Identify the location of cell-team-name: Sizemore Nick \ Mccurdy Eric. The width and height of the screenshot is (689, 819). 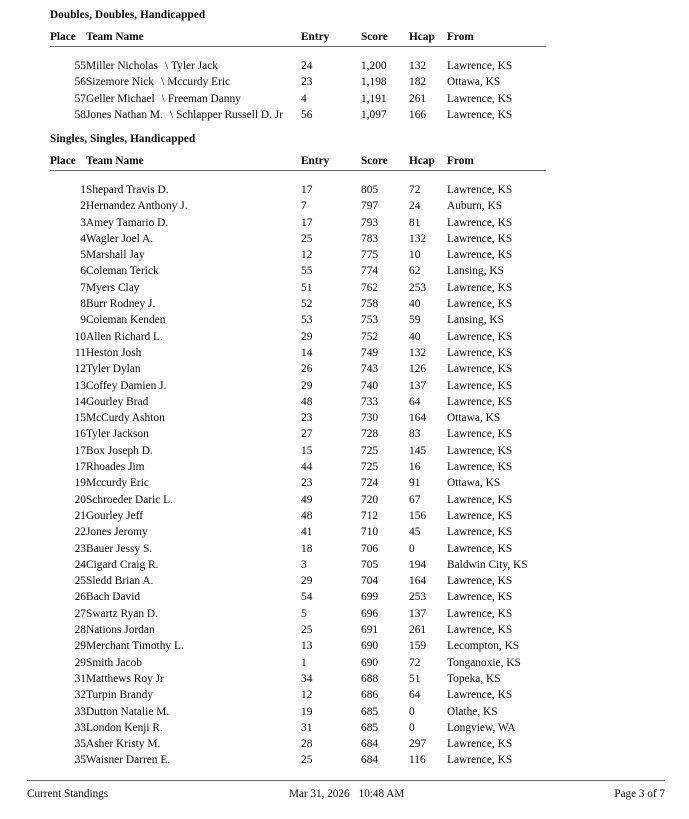
(193, 82).